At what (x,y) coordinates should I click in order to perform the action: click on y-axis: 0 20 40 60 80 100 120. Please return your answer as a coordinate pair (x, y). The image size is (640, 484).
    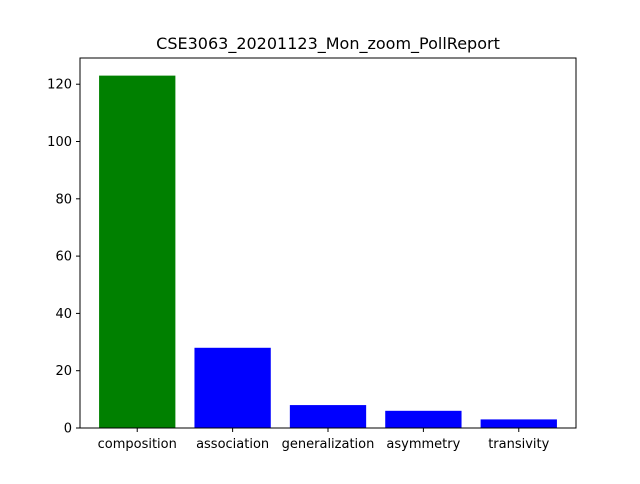
    Looking at the image, I should click on (63, 257).